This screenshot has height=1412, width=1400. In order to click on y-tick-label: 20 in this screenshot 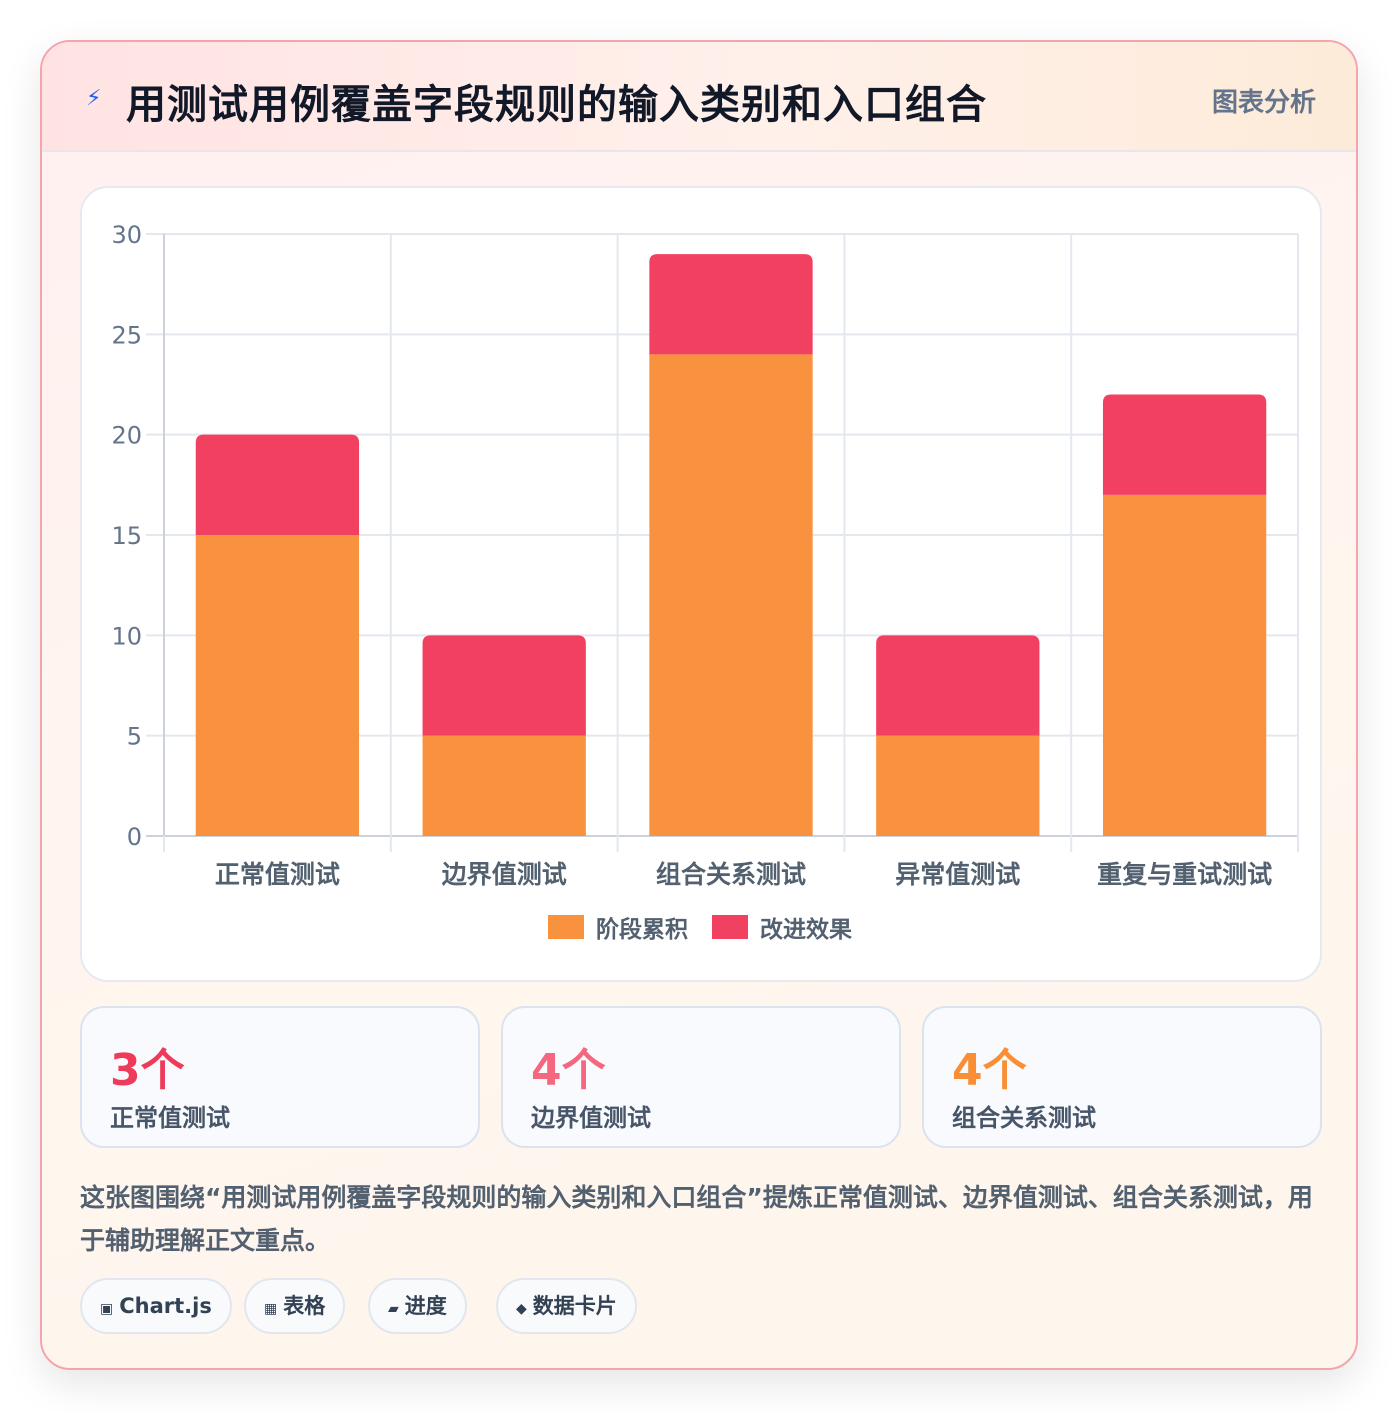, I will do `click(126, 436)`.